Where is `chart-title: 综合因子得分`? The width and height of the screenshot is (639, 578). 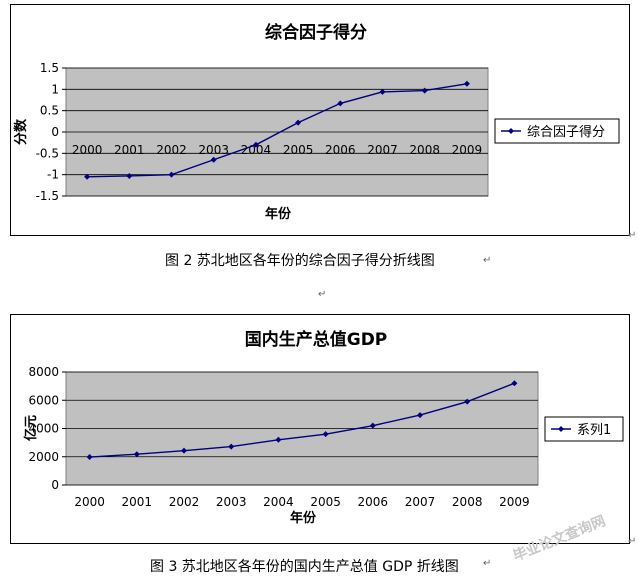
chart-title: 综合因子得分 is located at coordinates (316, 32).